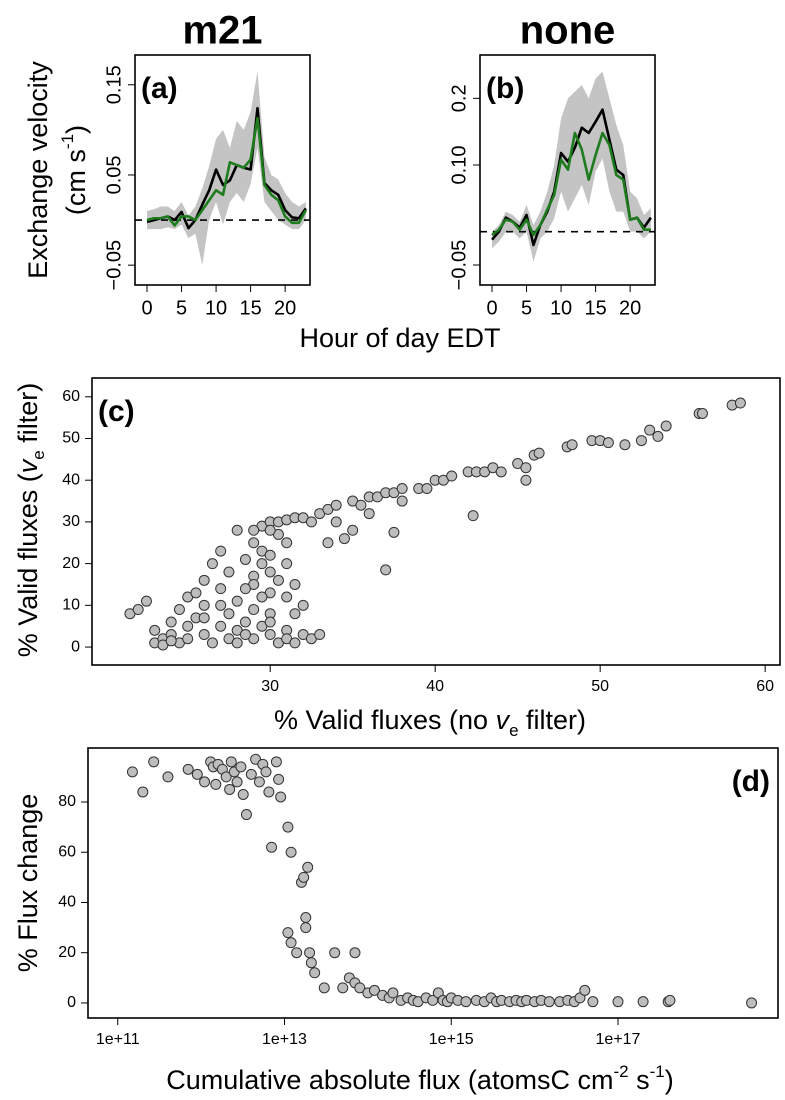 Image resolution: width=785 pixels, height=1100 pixels. Describe the element at coordinates (116, 411) in the screenshot. I see `panel-label: (c)` at that location.